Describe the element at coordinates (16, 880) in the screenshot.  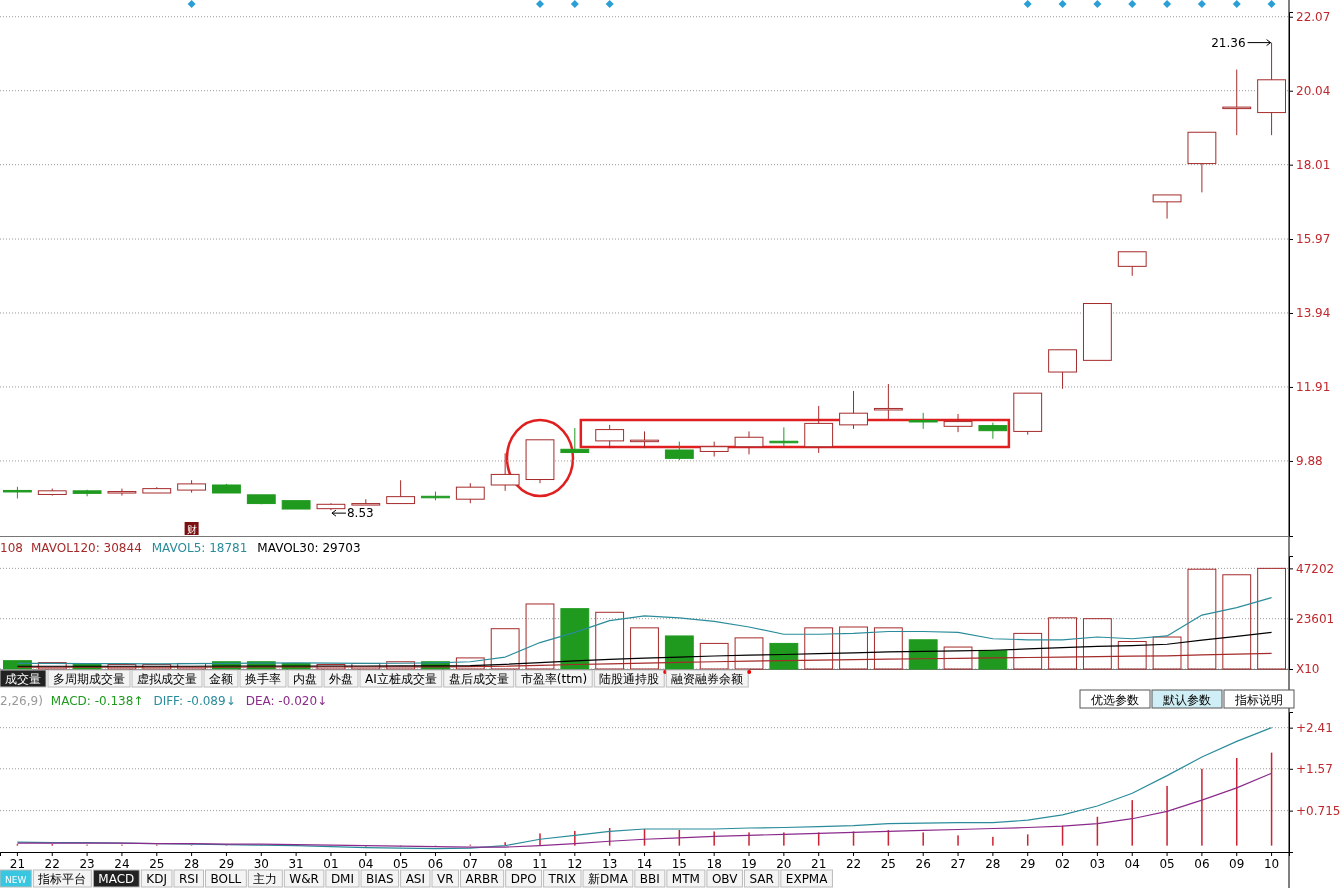
I see `text: NEW` at that location.